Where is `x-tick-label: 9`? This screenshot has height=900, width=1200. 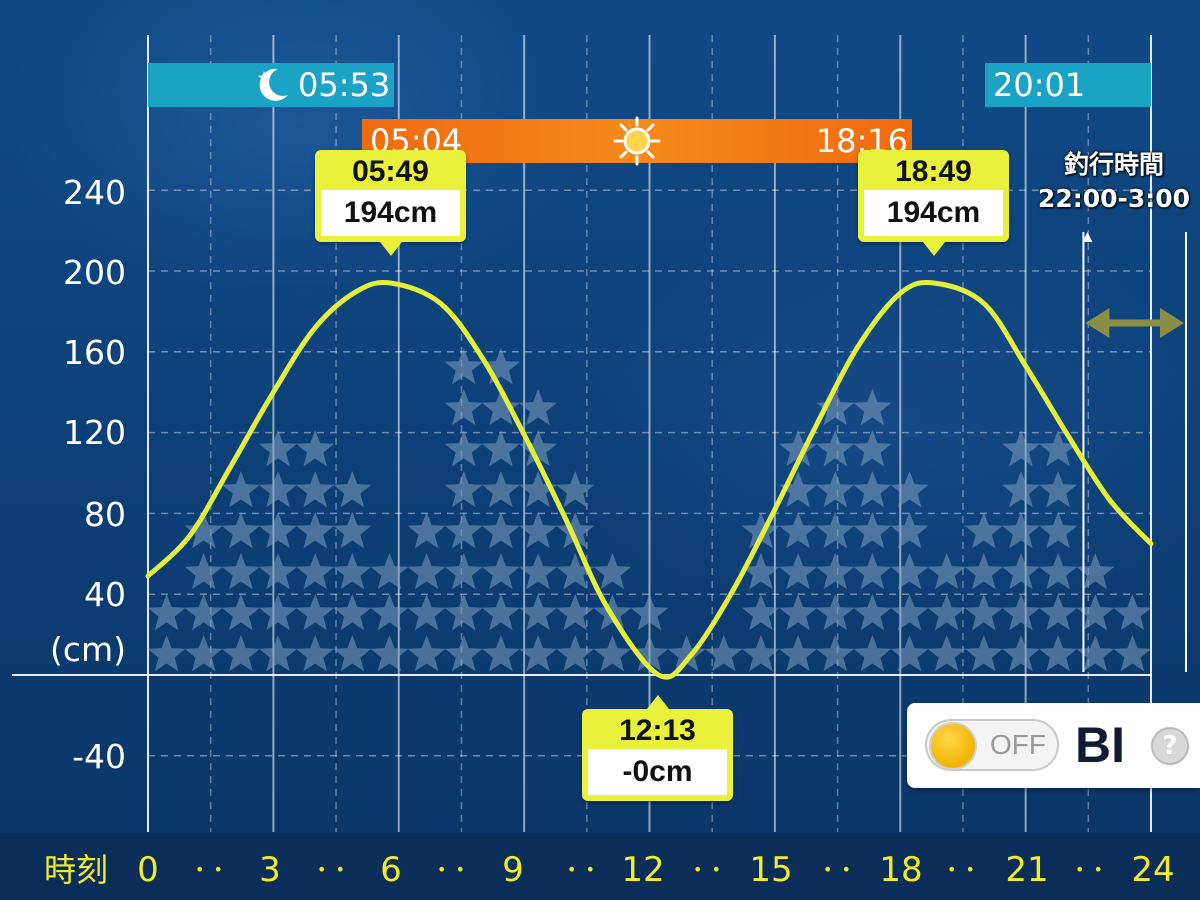 x-tick-label: 9 is located at coordinates (513, 870).